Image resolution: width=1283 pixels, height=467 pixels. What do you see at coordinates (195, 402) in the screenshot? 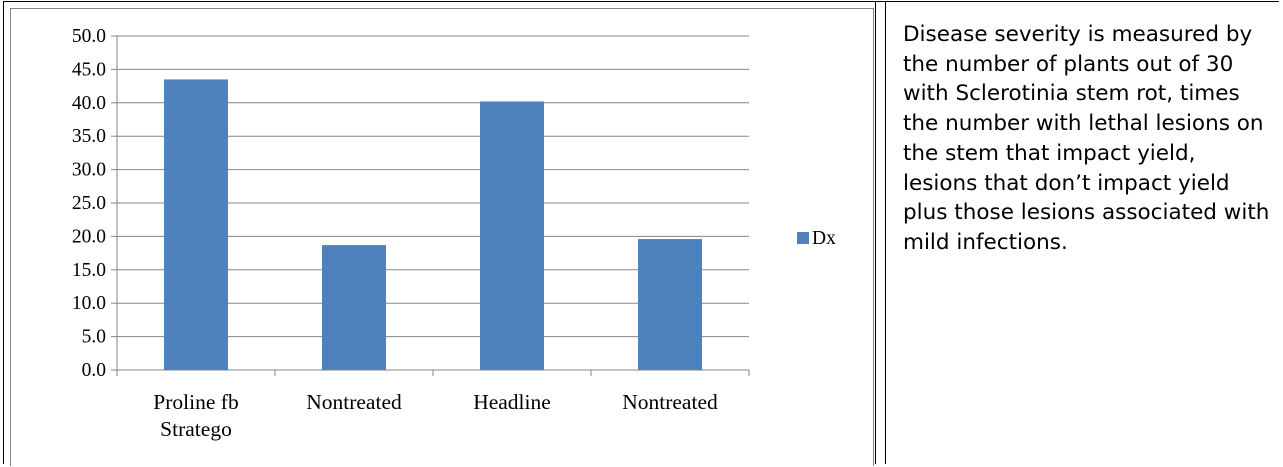
I see `x-category-label: Proline fb` at bounding box center [195, 402].